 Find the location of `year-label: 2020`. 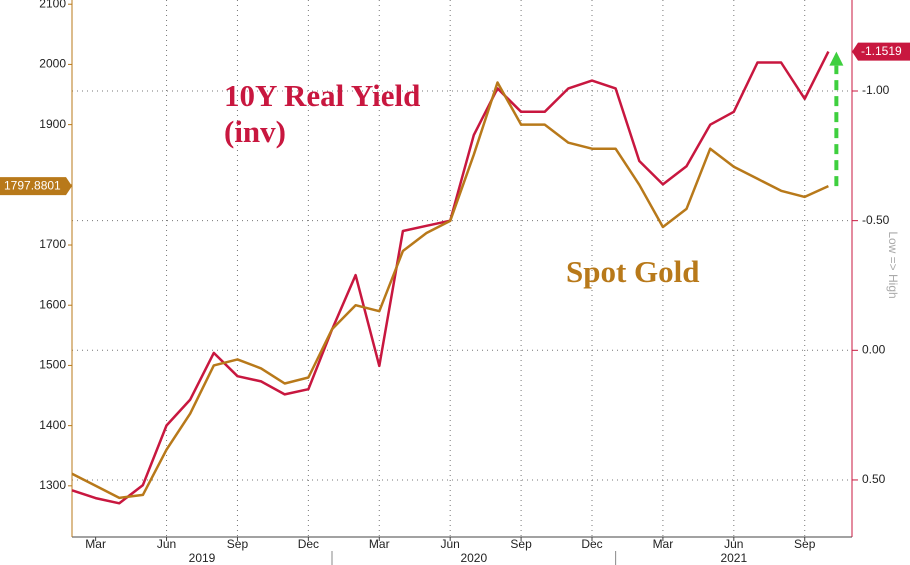

year-label: 2020 is located at coordinates (473, 558).